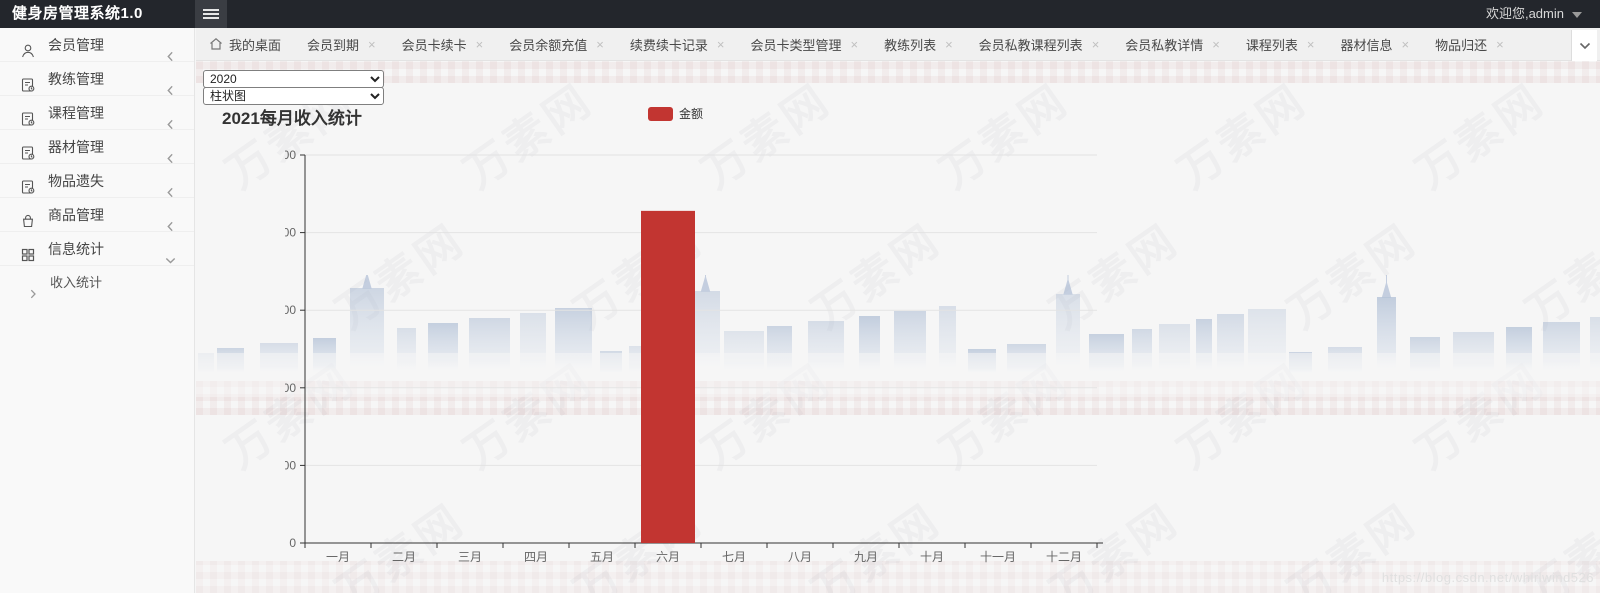  What do you see at coordinates (1164, 45) in the screenshot?
I see `tab-label: 会员私教详情` at bounding box center [1164, 45].